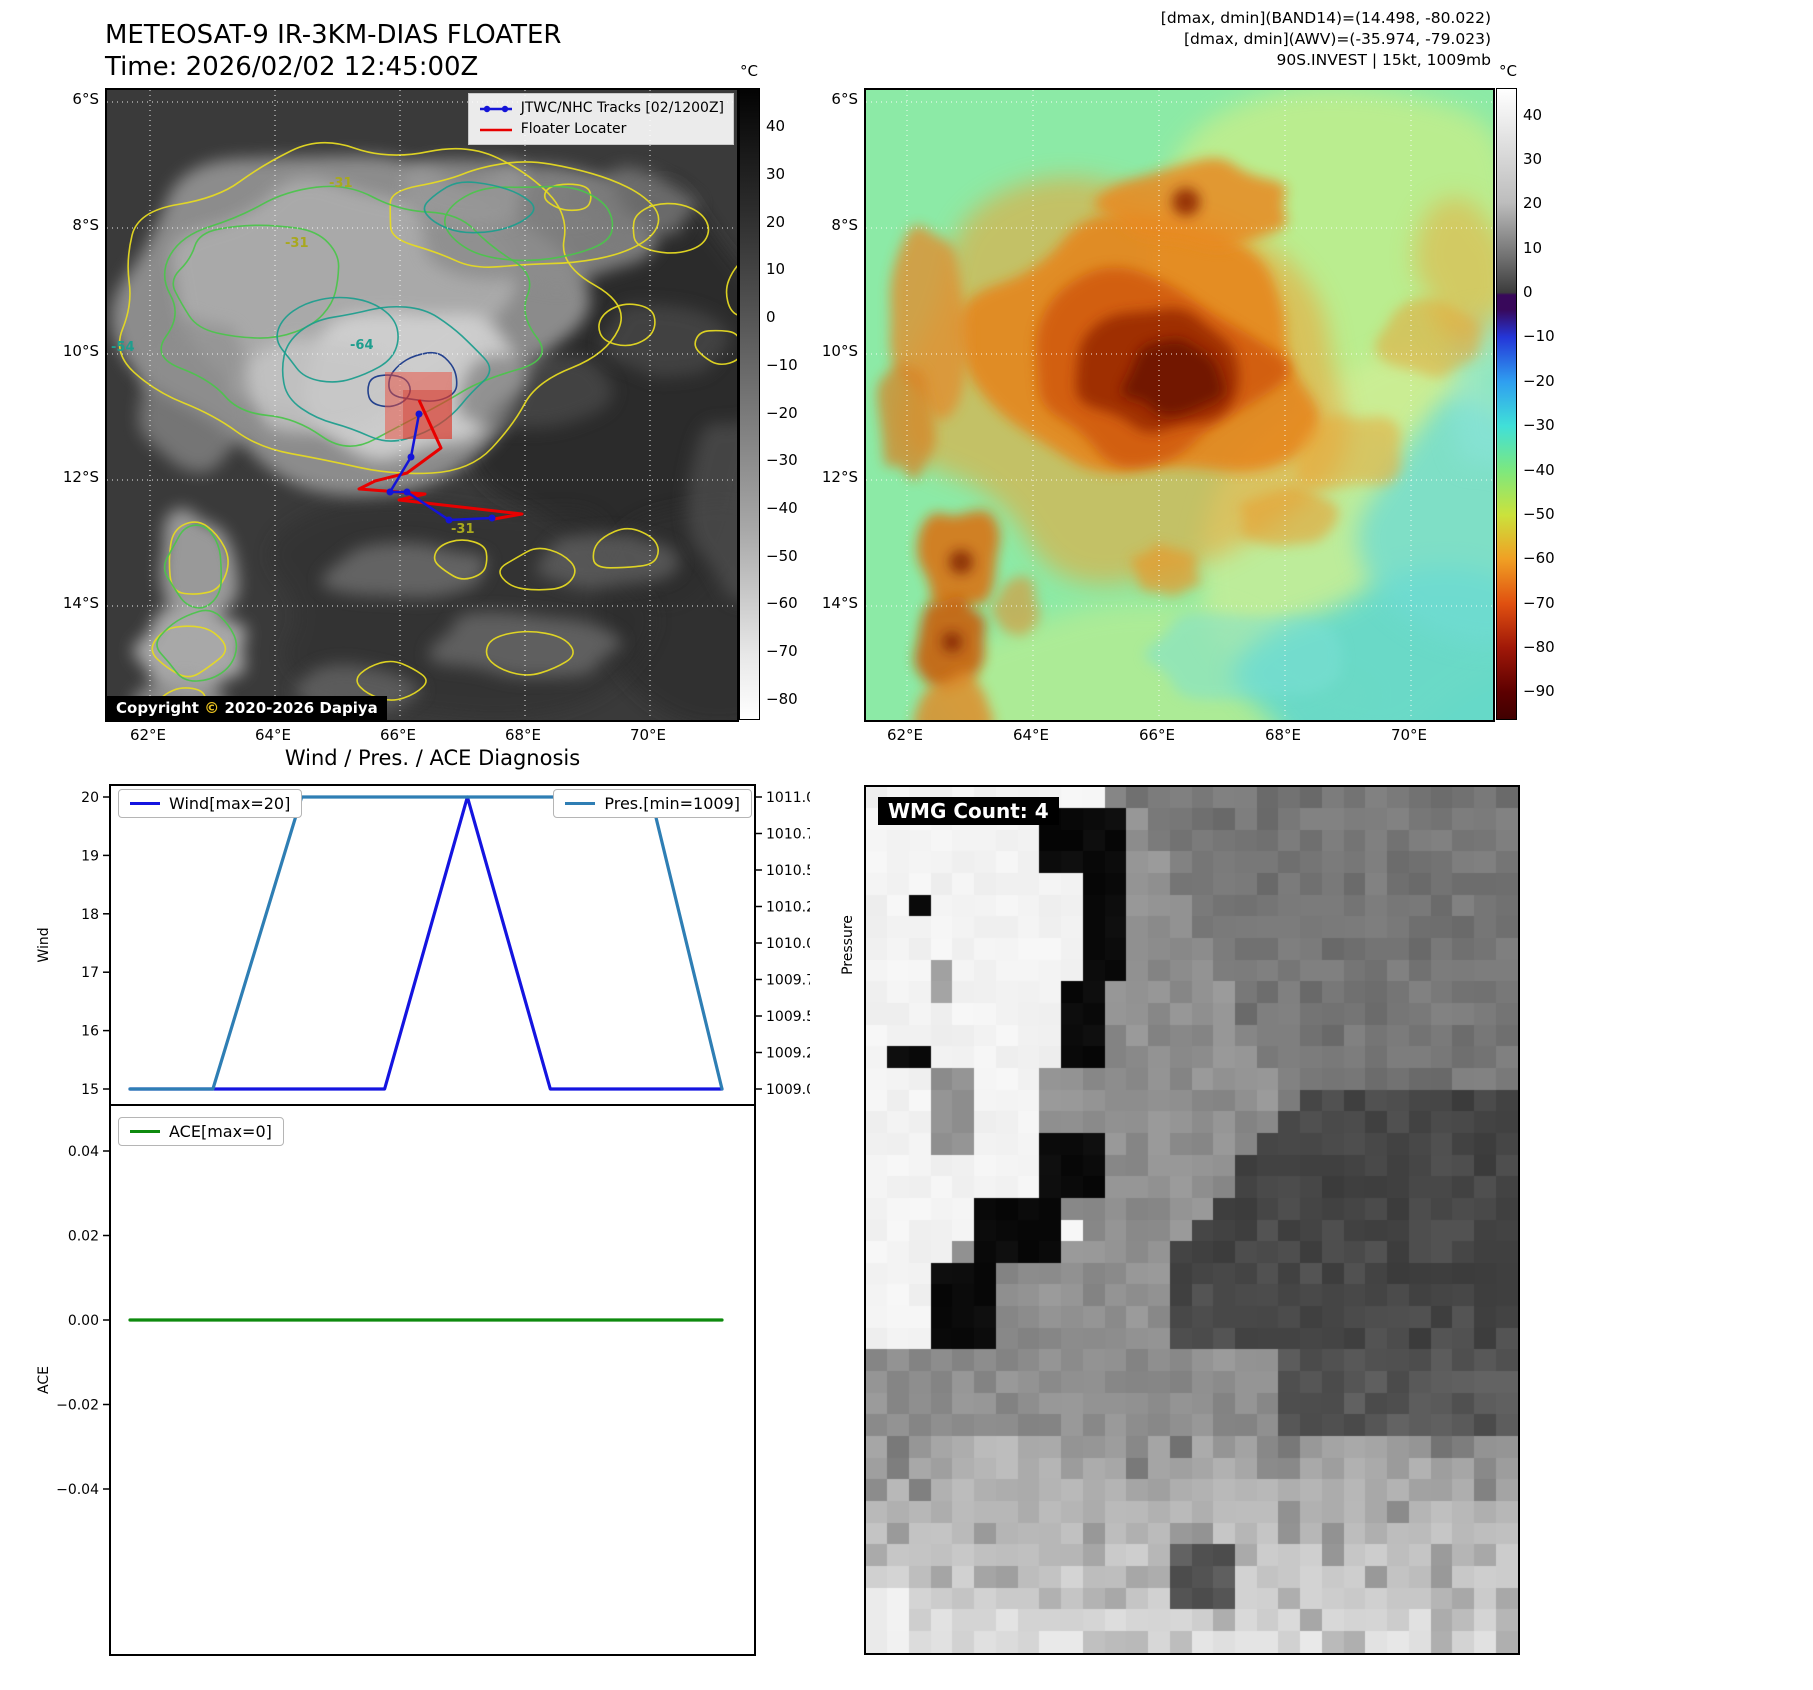 The height and width of the screenshot is (1690, 1813). I want to click on ace-legend-label: ACE[max=0], so click(220, 1131).